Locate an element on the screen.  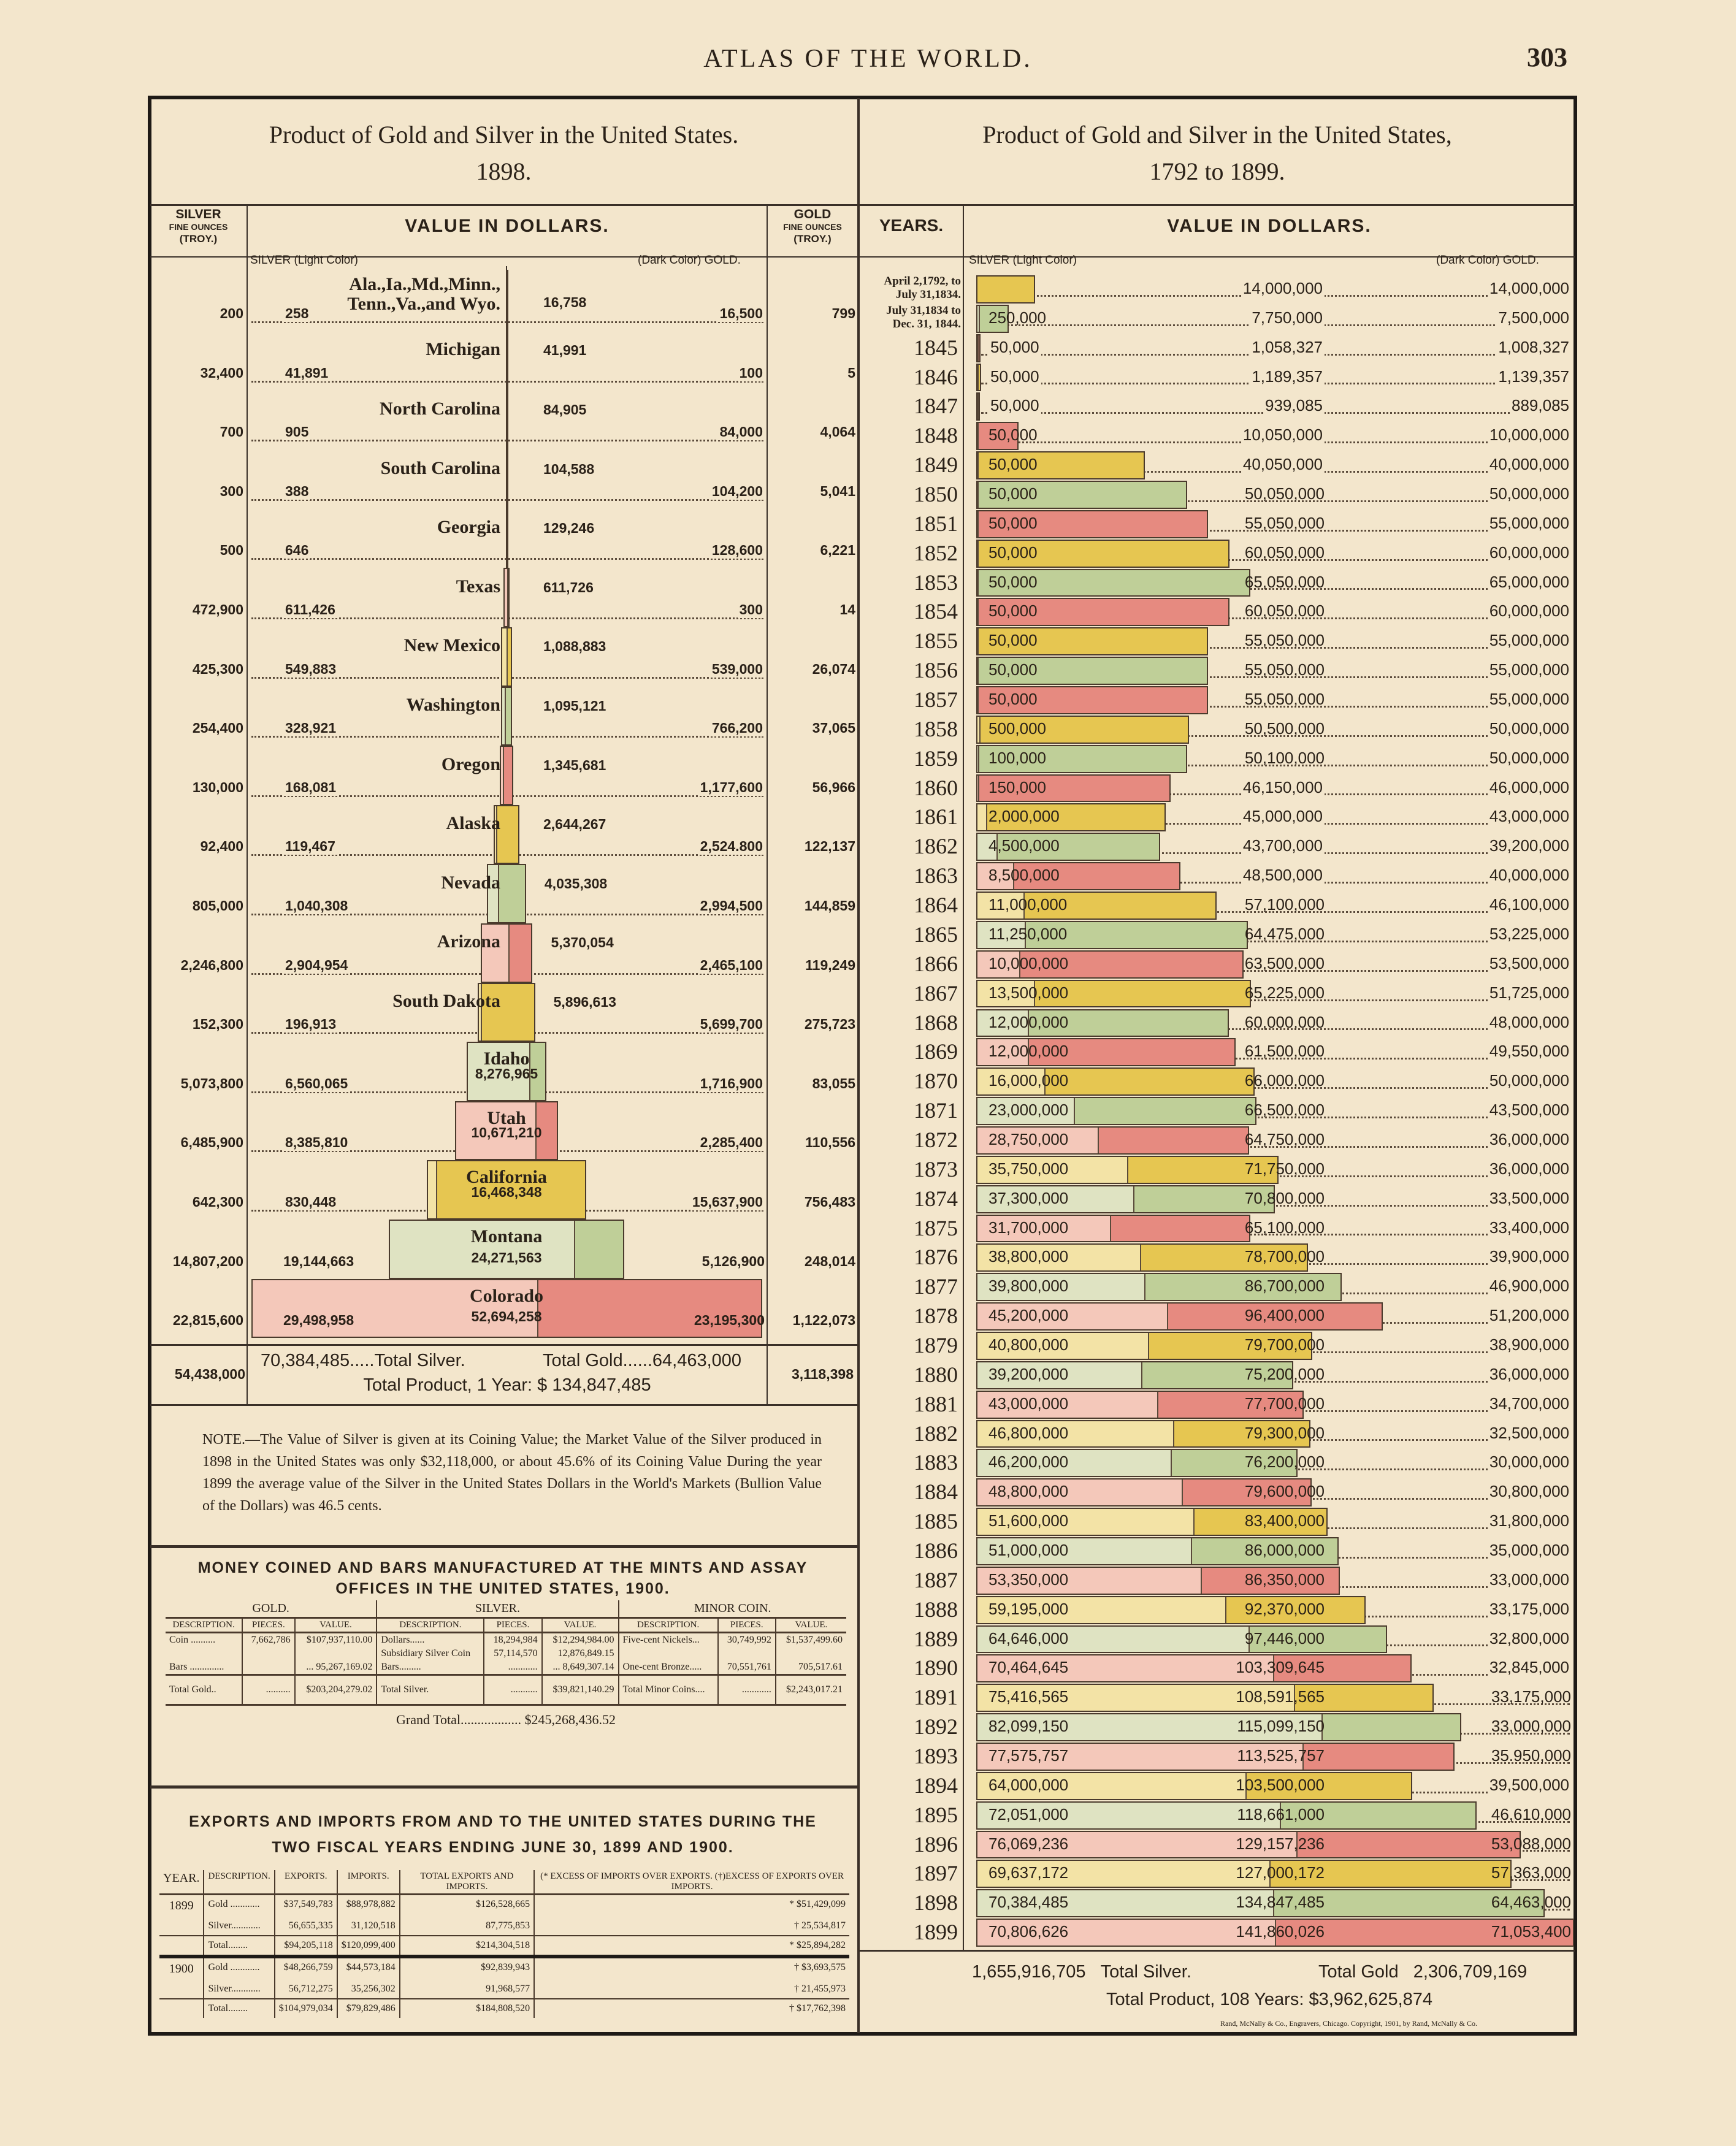
silver-value: 388 is located at coordinates (297, 491).